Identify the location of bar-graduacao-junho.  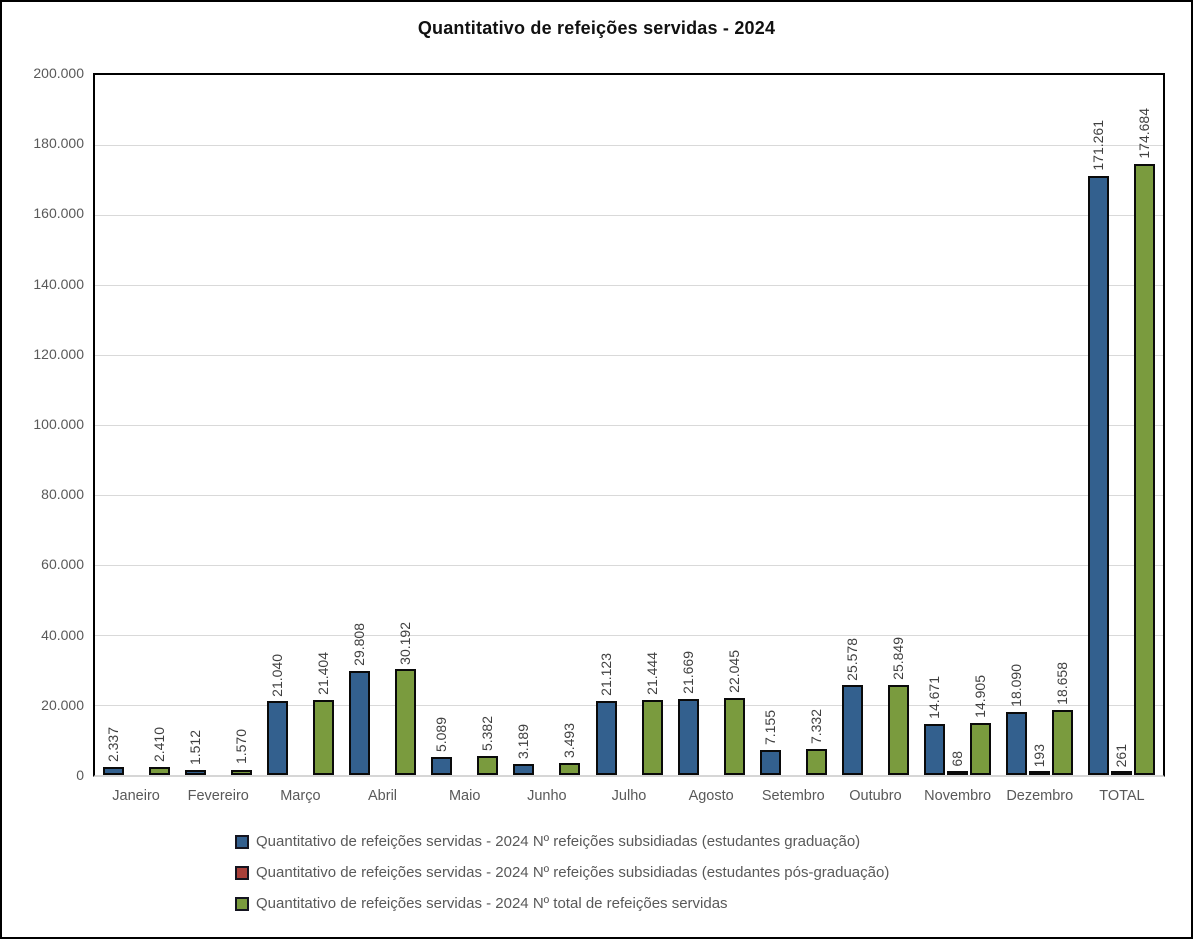
(524, 769).